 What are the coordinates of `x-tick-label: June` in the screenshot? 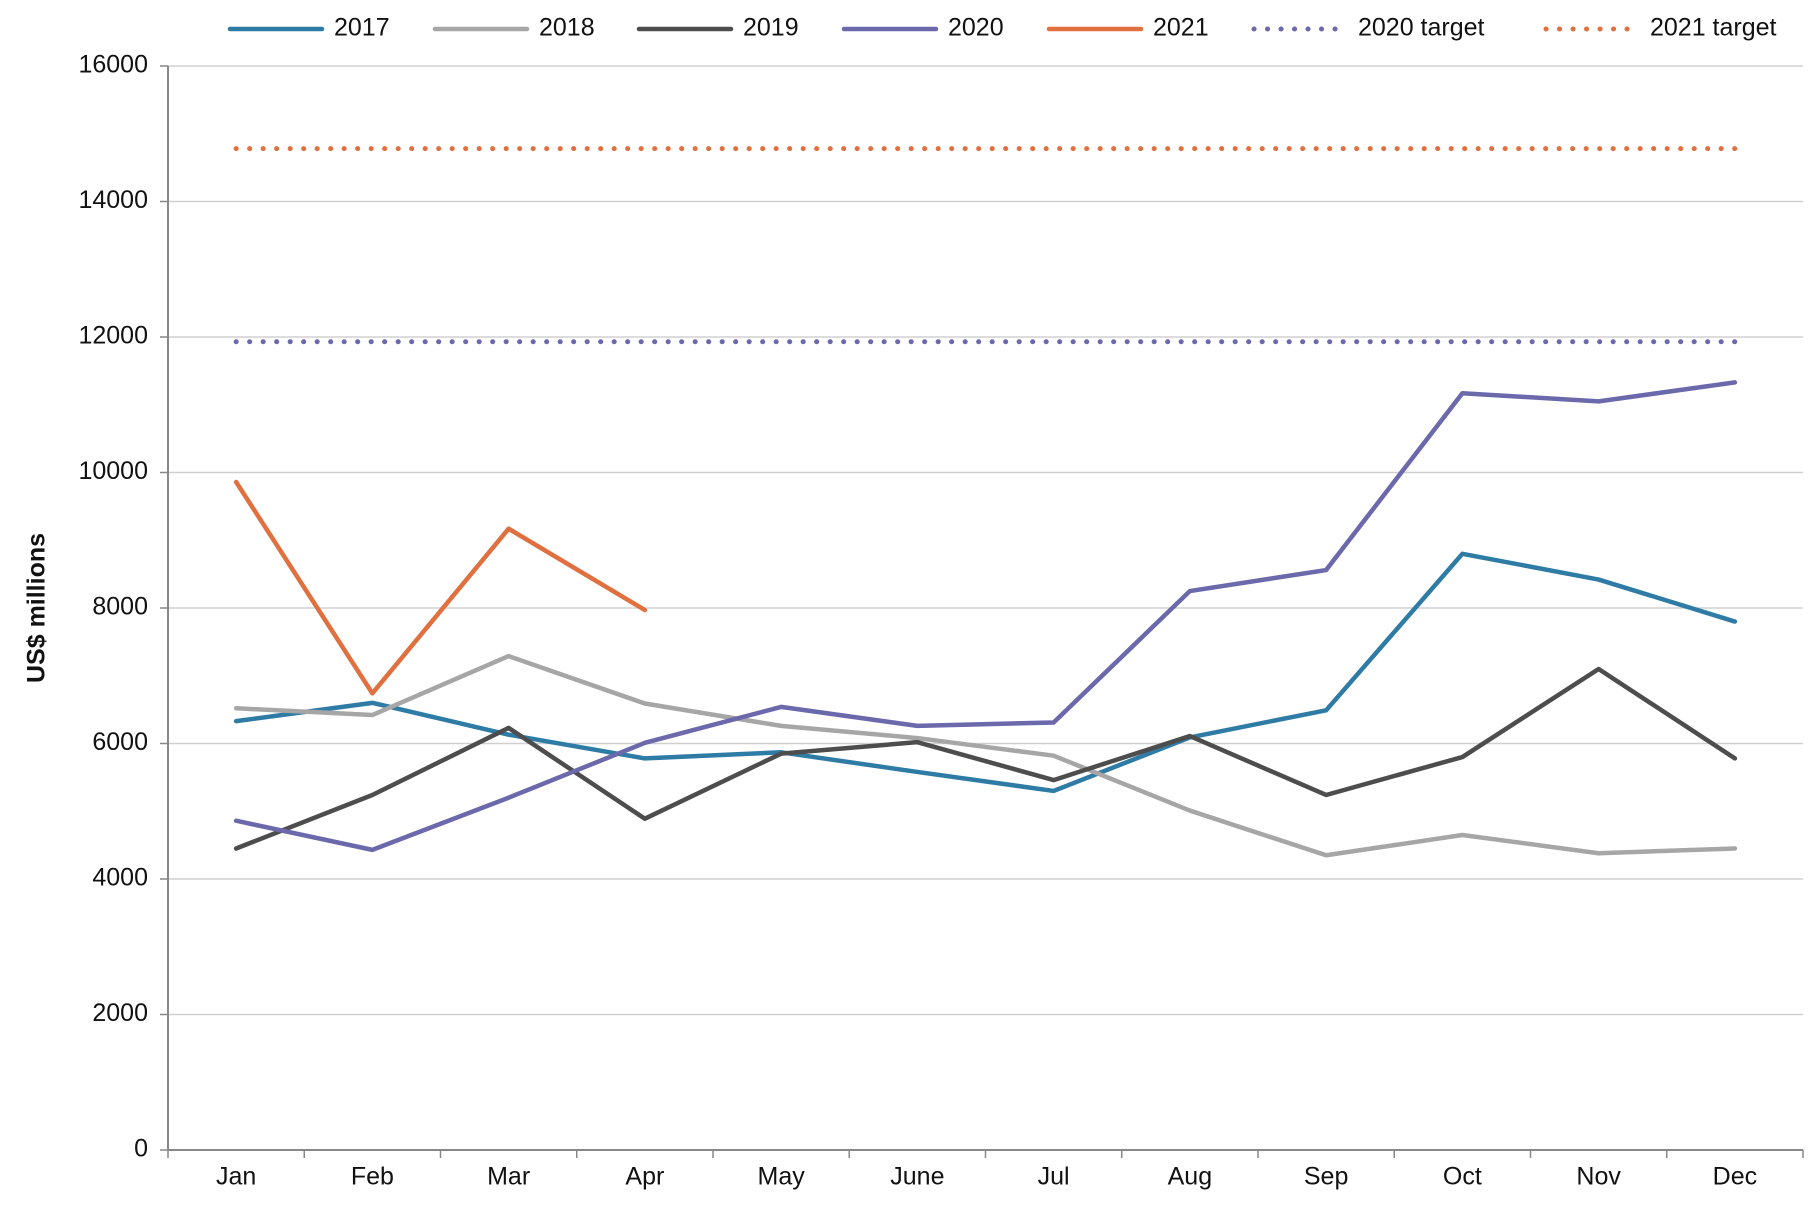 It's located at (917, 1177).